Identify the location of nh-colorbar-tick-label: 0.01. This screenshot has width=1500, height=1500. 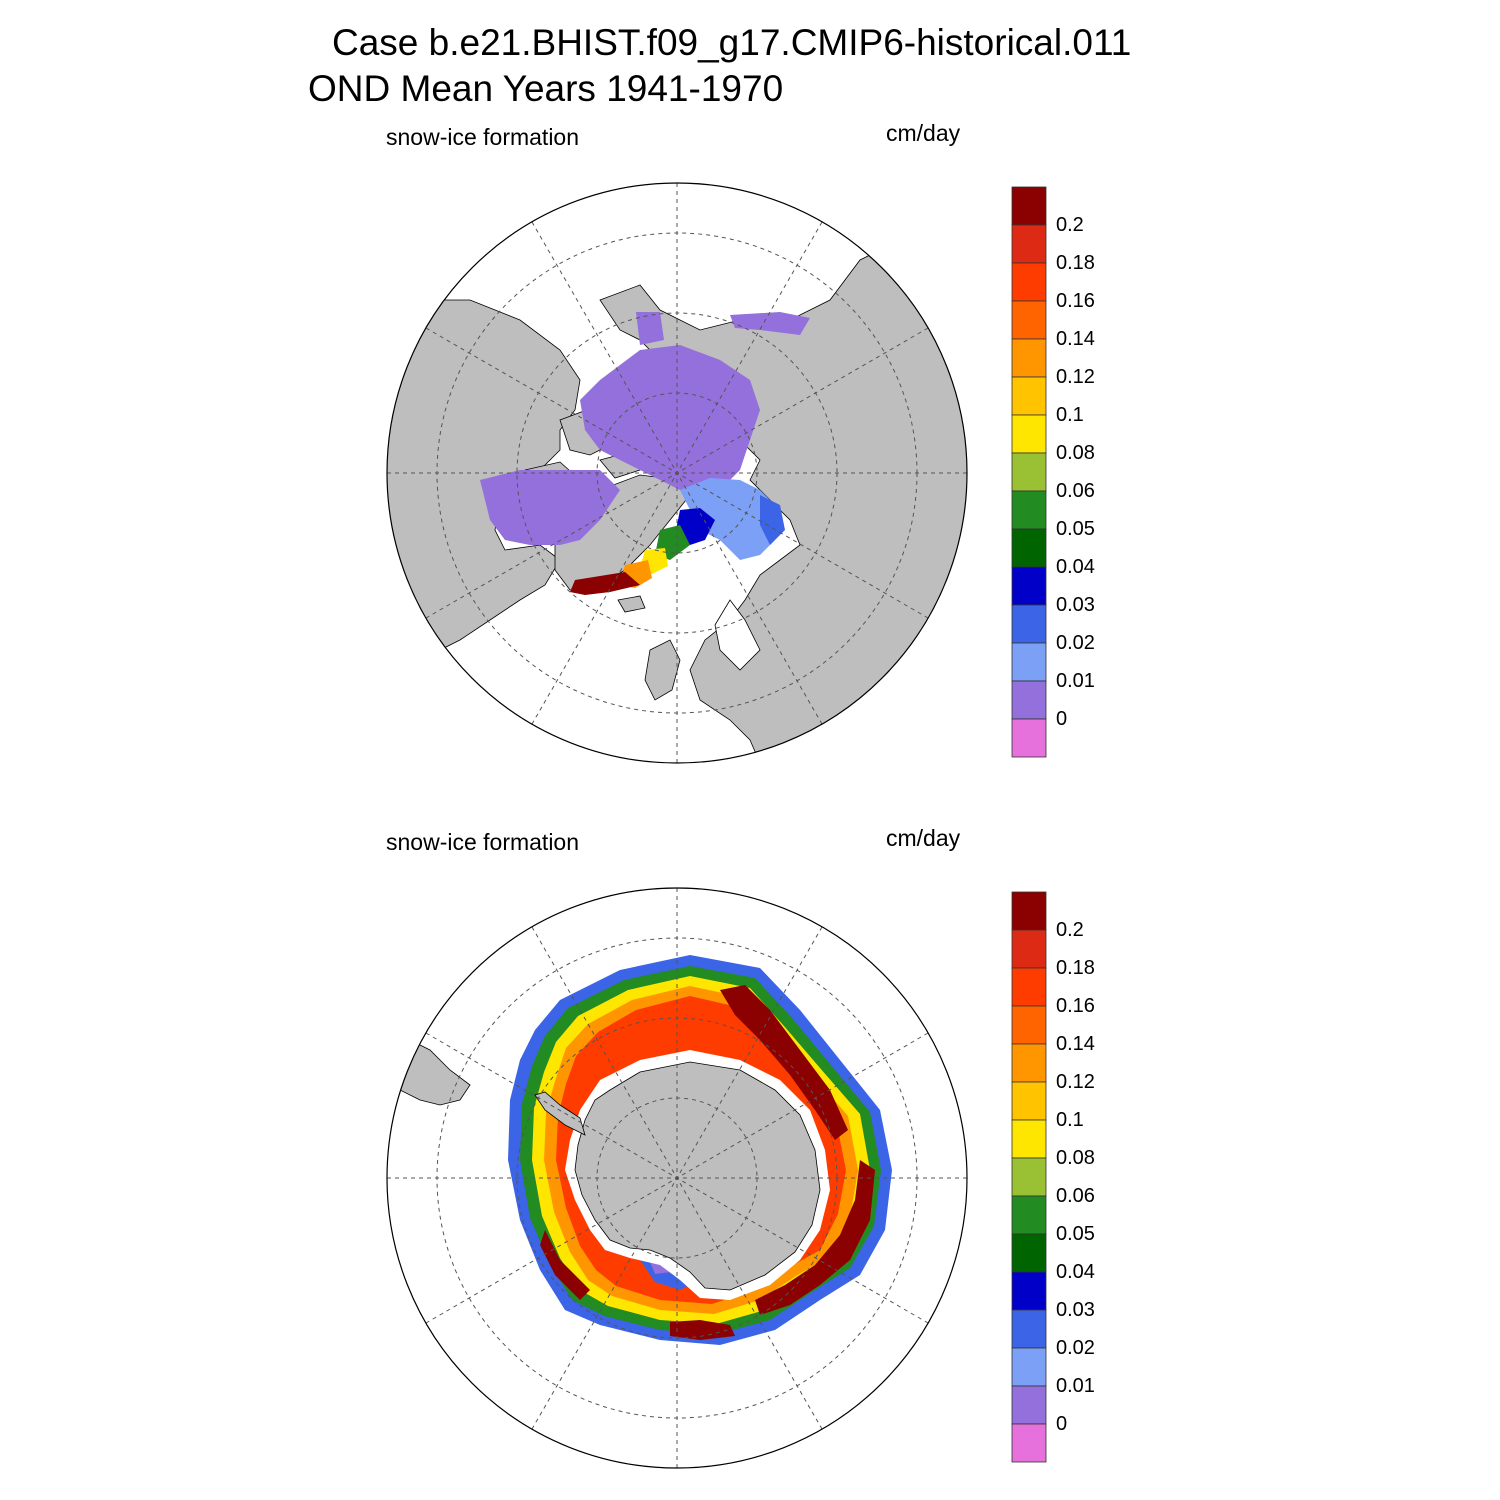
(1075, 681).